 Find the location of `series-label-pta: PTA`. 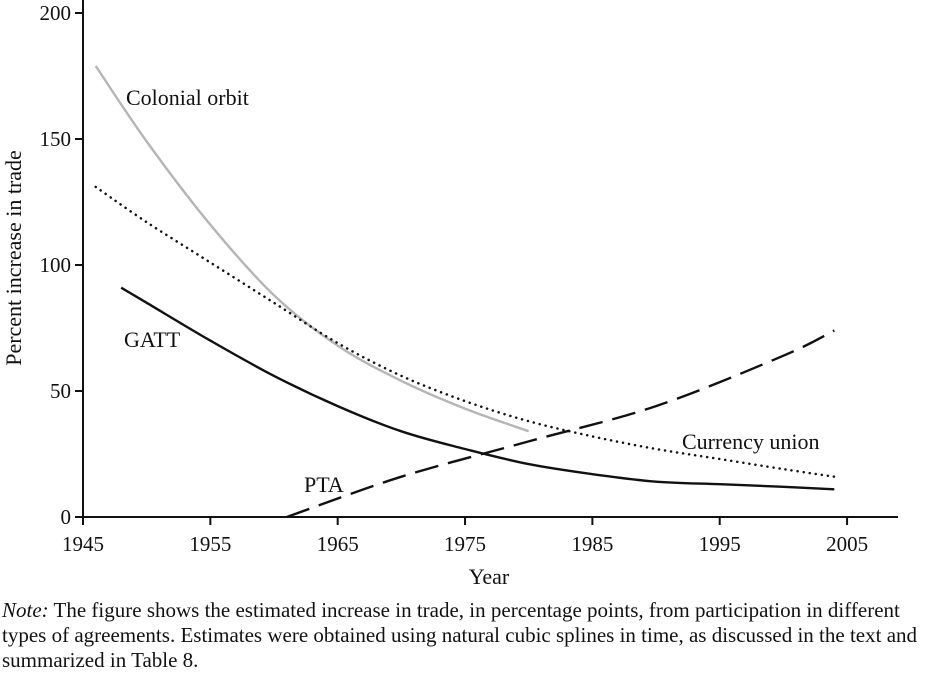

series-label-pta: PTA is located at coordinates (324, 484).